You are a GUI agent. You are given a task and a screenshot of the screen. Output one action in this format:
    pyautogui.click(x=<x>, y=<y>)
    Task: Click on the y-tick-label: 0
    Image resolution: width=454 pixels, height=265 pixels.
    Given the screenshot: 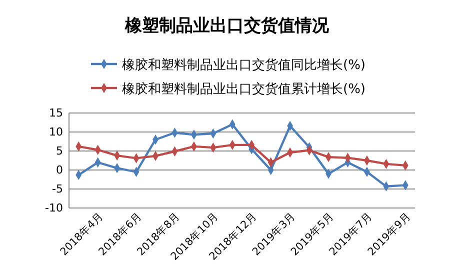 What is the action you would take?
    pyautogui.click(x=59, y=170)
    